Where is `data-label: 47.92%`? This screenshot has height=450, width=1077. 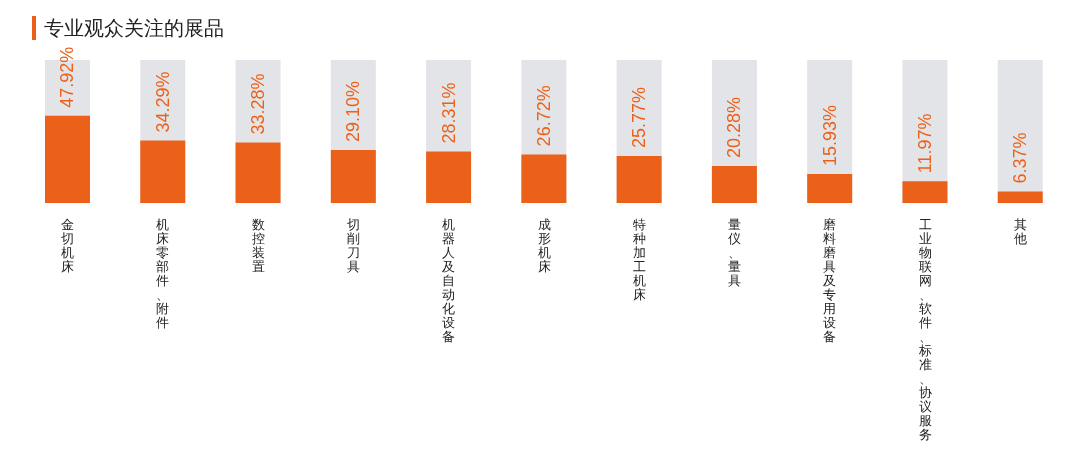 data-label: 47.92% is located at coordinates (67, 77).